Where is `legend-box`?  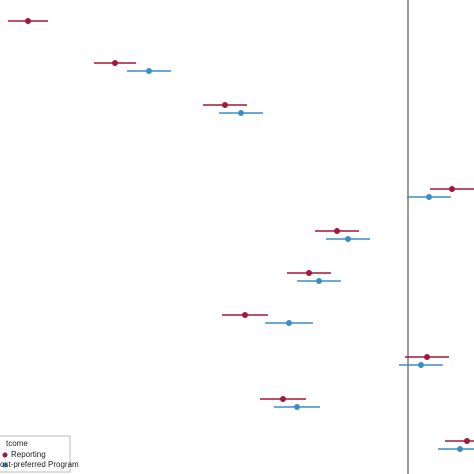
legend-box is located at coordinates (35, 454).